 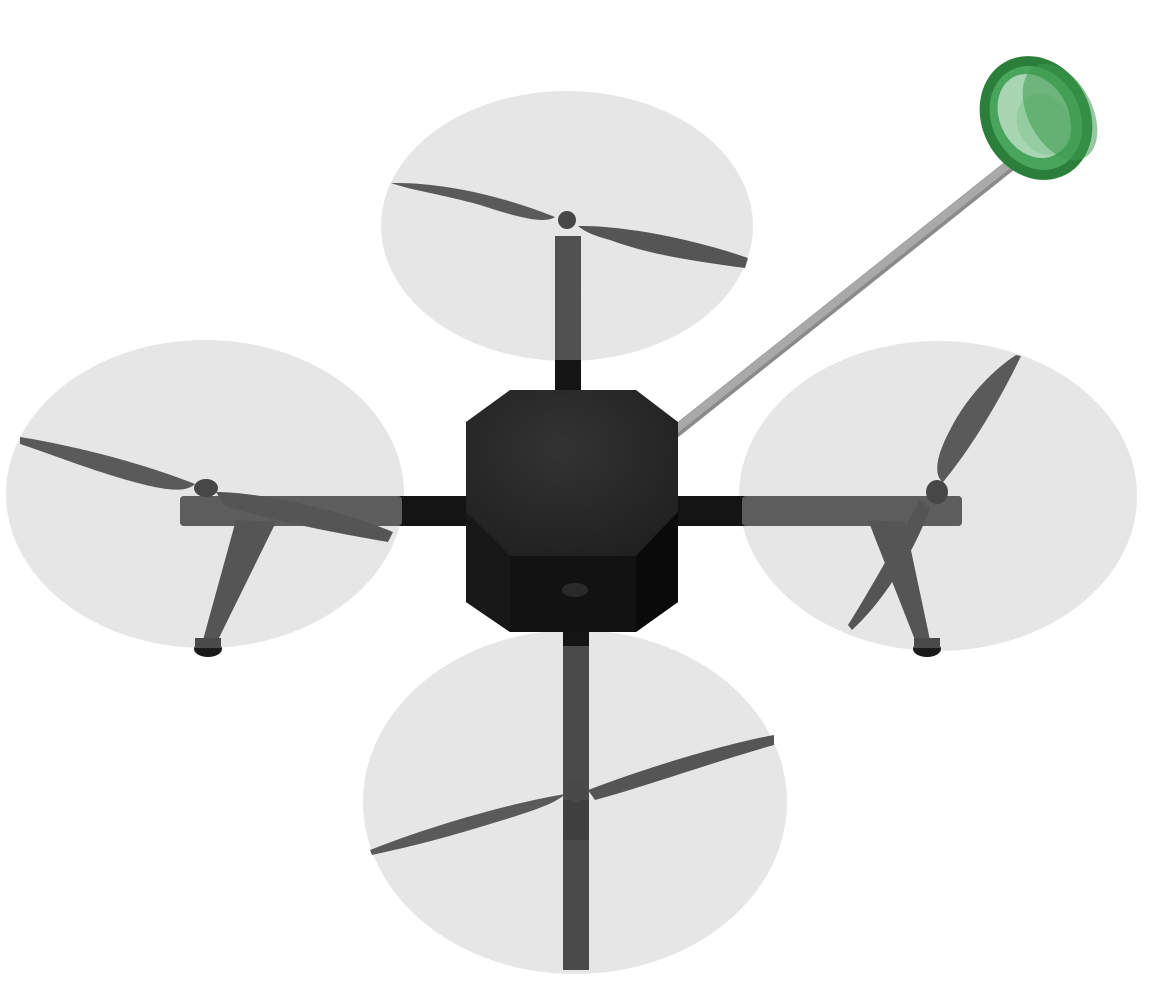 I want to click on rear-propeller, so click(x=572, y=795).